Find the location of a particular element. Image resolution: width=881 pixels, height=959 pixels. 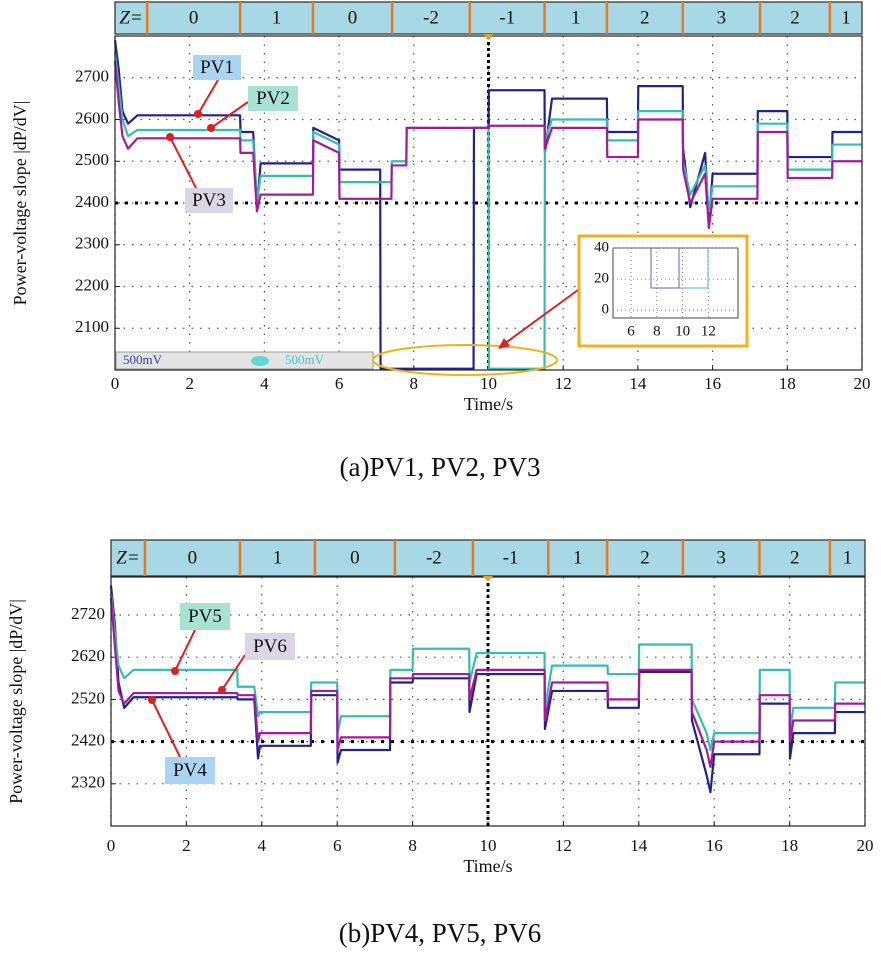

inset-arrow is located at coordinates (539, 318).